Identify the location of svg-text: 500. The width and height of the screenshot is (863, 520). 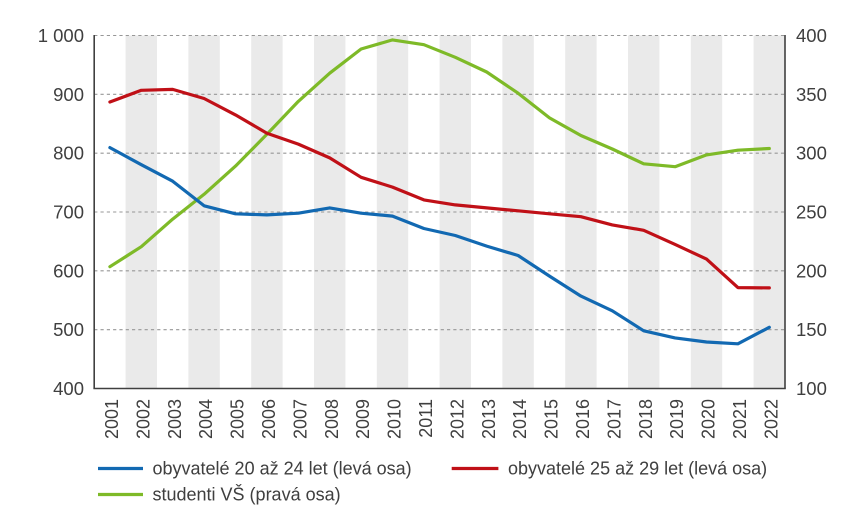
(68, 329).